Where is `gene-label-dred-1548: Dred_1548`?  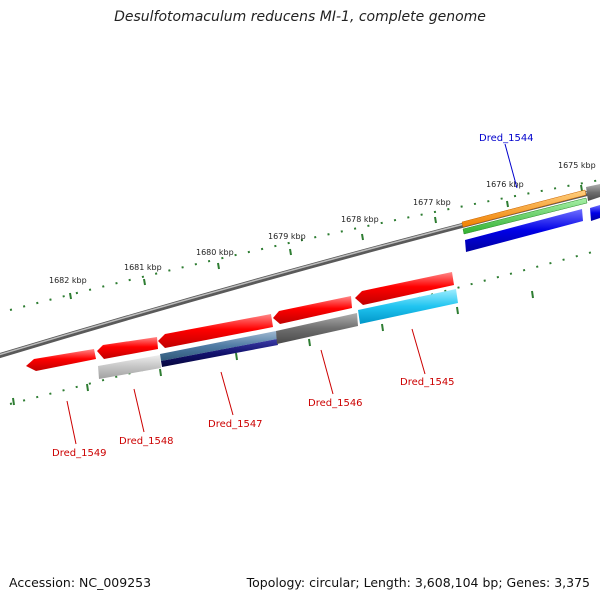
gene-label-dred-1548: Dred_1548 is located at coordinates (146, 441).